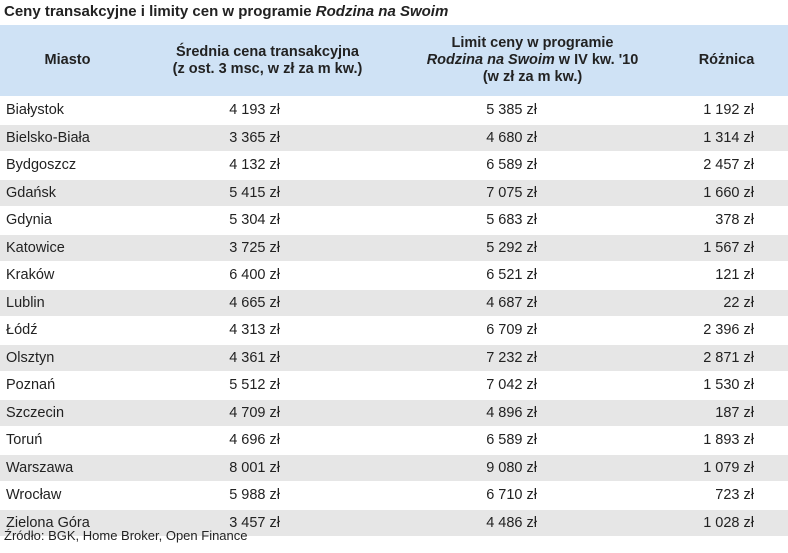  I want to click on cell-limit: 6 521 zł, so click(532, 275).